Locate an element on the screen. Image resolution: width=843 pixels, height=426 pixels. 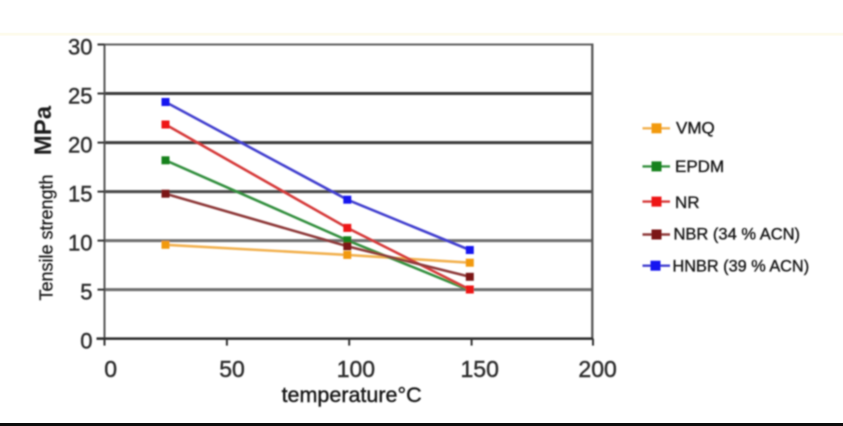
svg-text: 30 is located at coordinates (80, 47).